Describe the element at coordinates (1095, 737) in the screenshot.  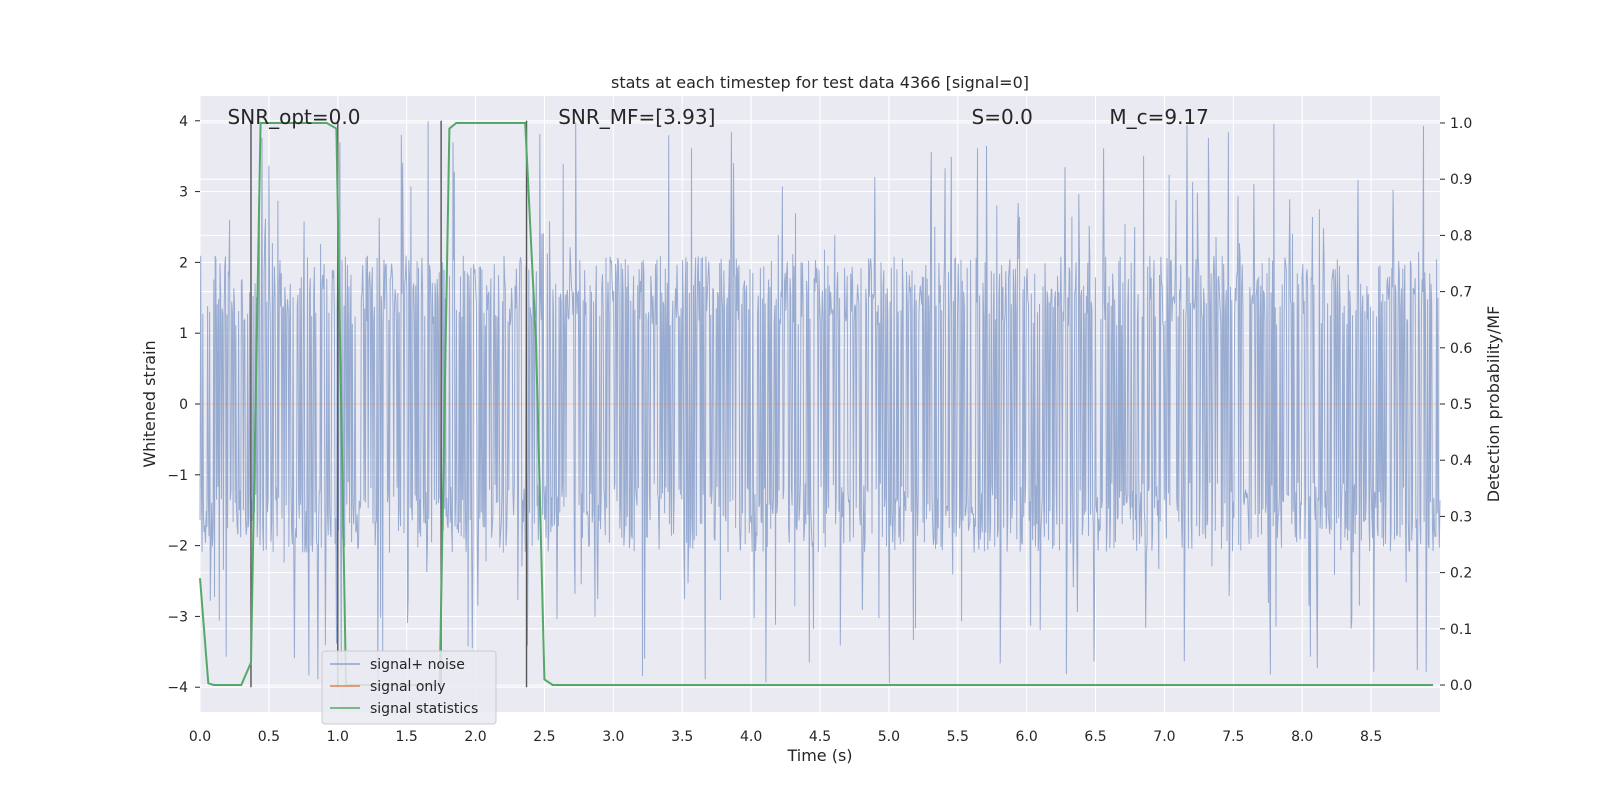
I see `x-tick-label-13: 6.5` at that location.